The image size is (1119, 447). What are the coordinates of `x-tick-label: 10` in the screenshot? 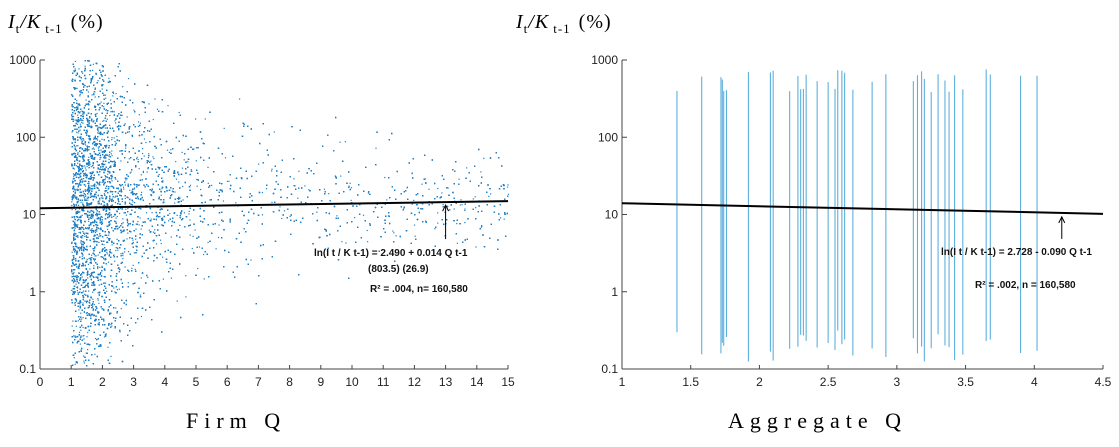 It's located at (352, 382).